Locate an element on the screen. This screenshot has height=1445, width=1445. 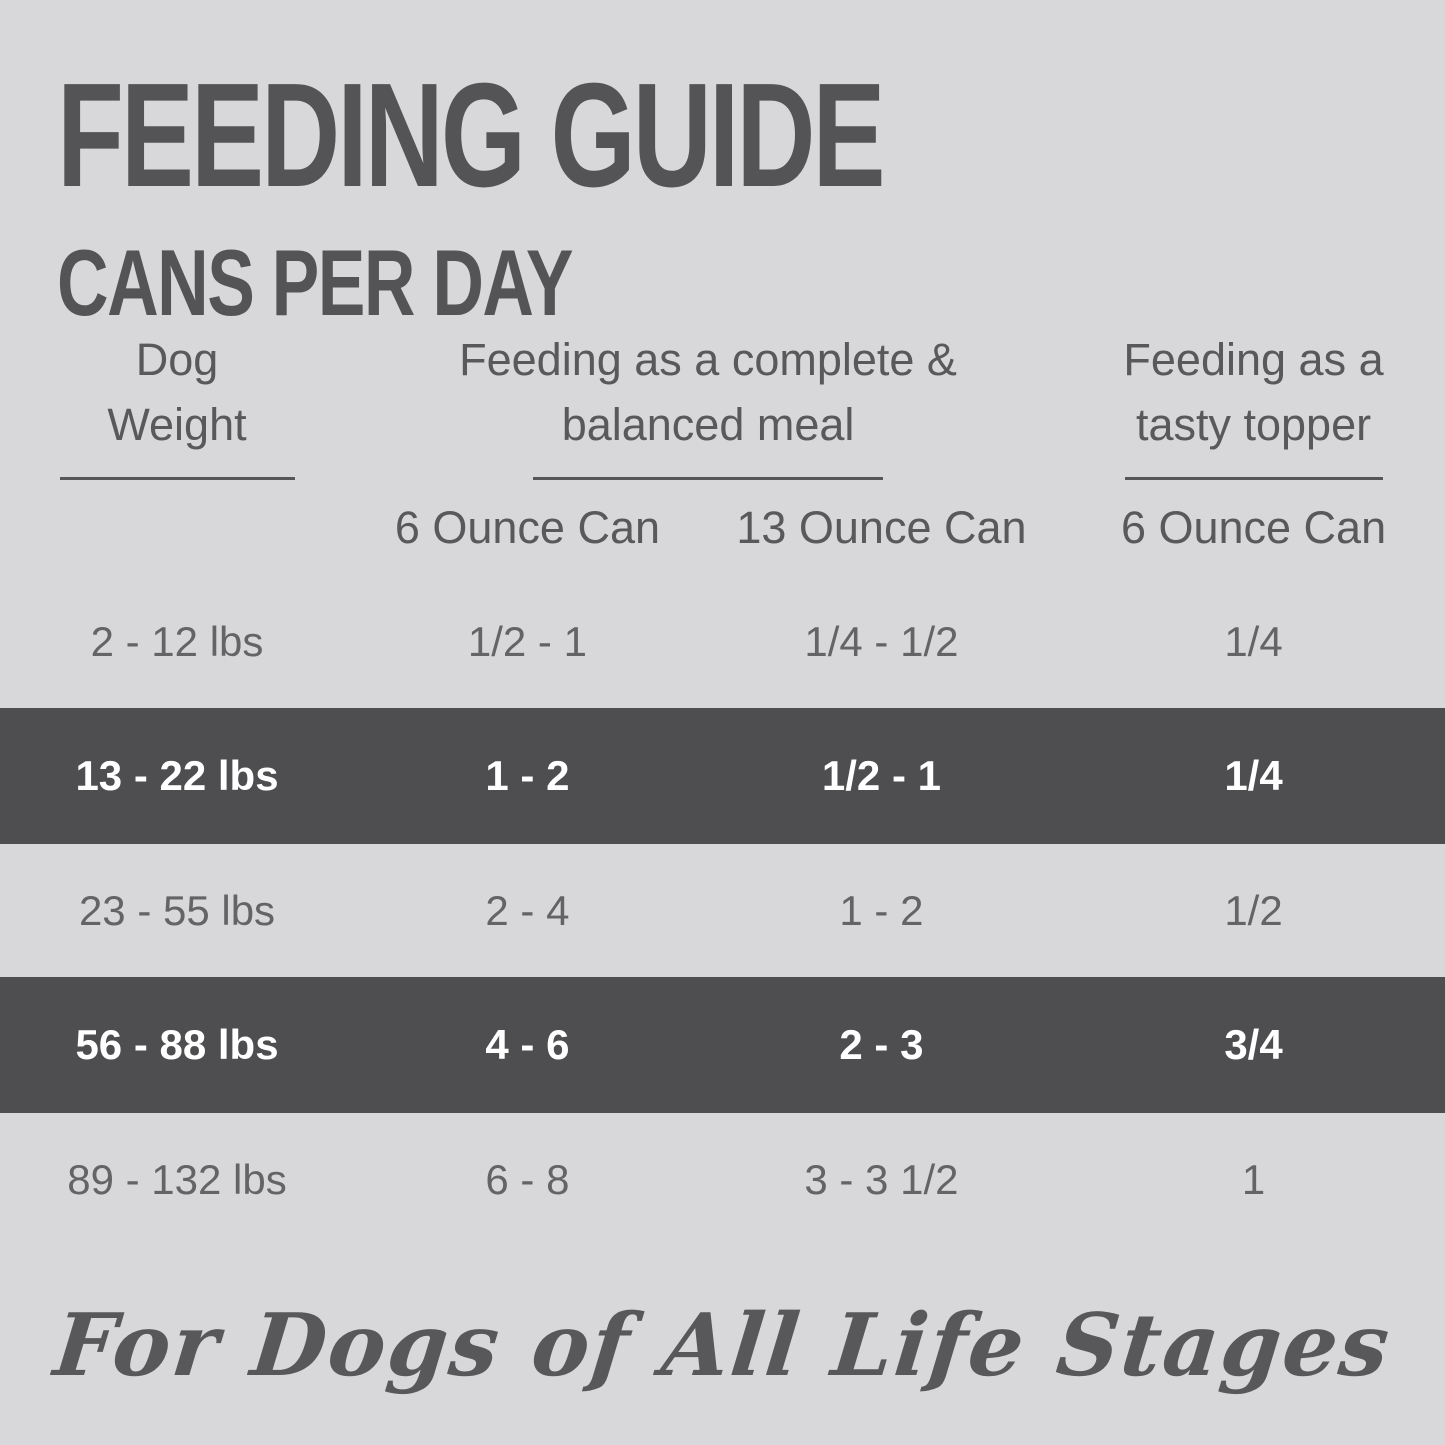
cell-weight: 2 - 12 lbs is located at coordinates (177, 641).